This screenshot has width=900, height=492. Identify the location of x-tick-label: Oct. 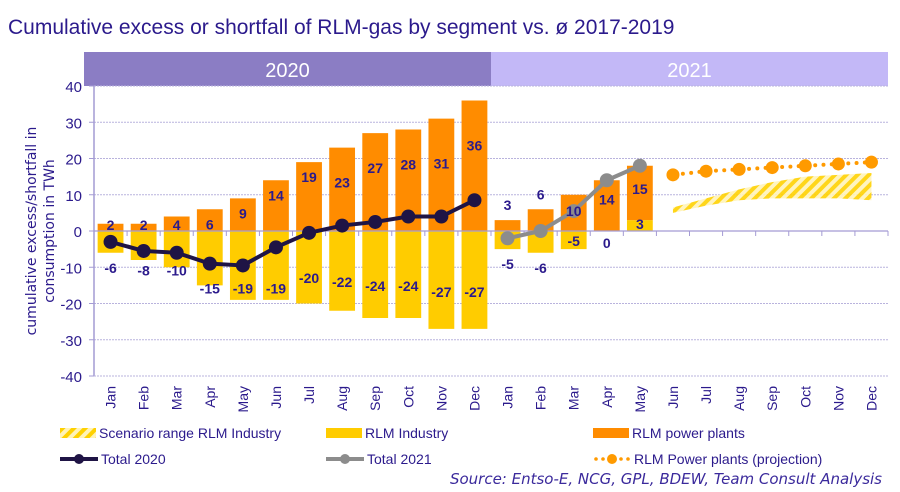
(408, 397).